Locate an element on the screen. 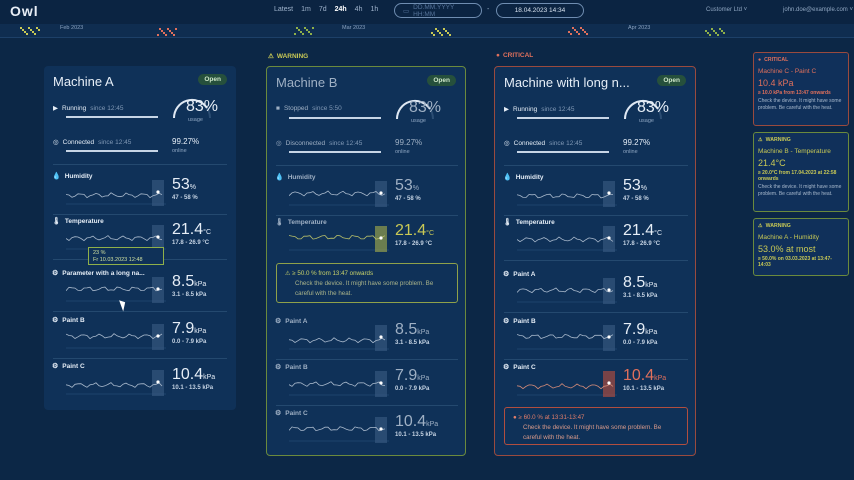 The height and width of the screenshot is (480, 854). divider is located at coordinates (367, 359).